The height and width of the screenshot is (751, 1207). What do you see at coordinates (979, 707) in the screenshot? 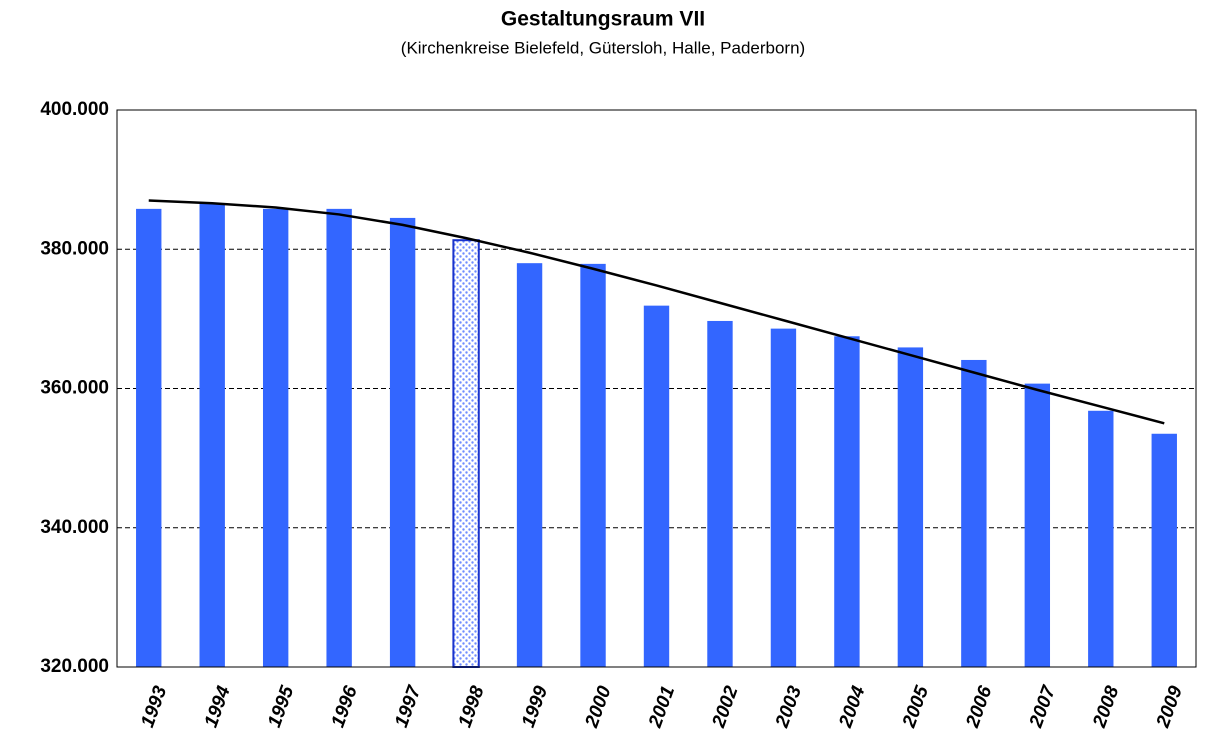
I see `x-tick-label: 2006` at bounding box center [979, 707].